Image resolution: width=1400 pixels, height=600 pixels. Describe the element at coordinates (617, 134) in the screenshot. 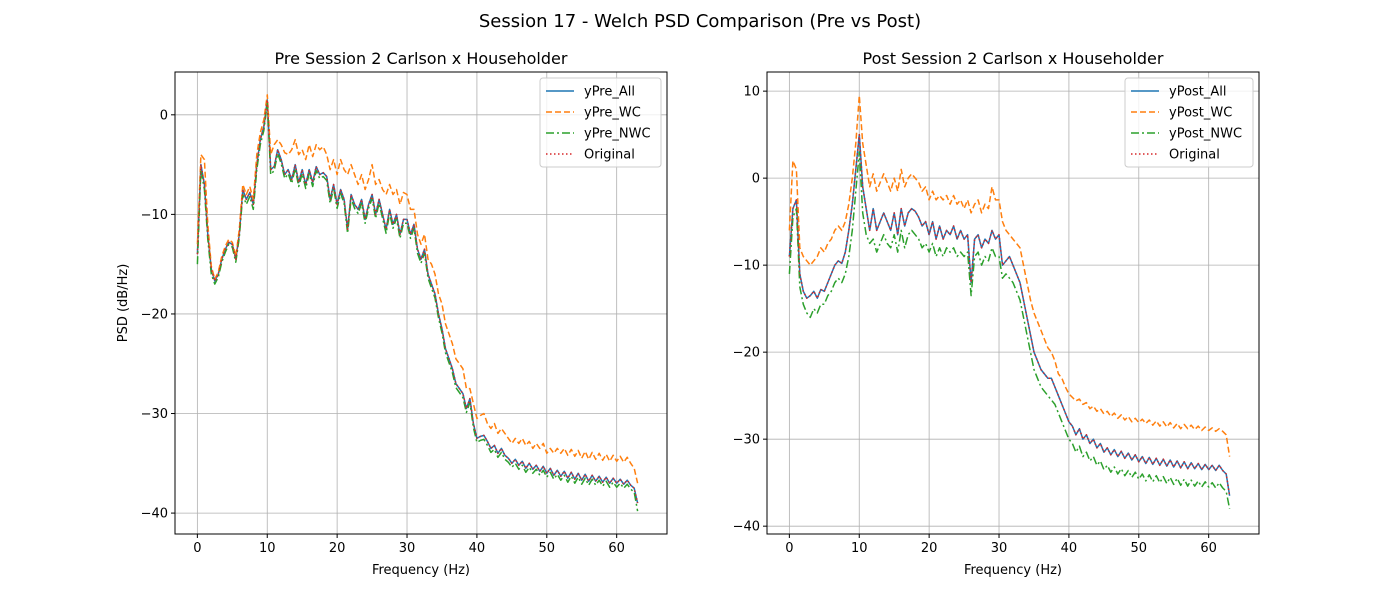

I see `pre-legend-label-nwc: yPre_NWC` at that location.